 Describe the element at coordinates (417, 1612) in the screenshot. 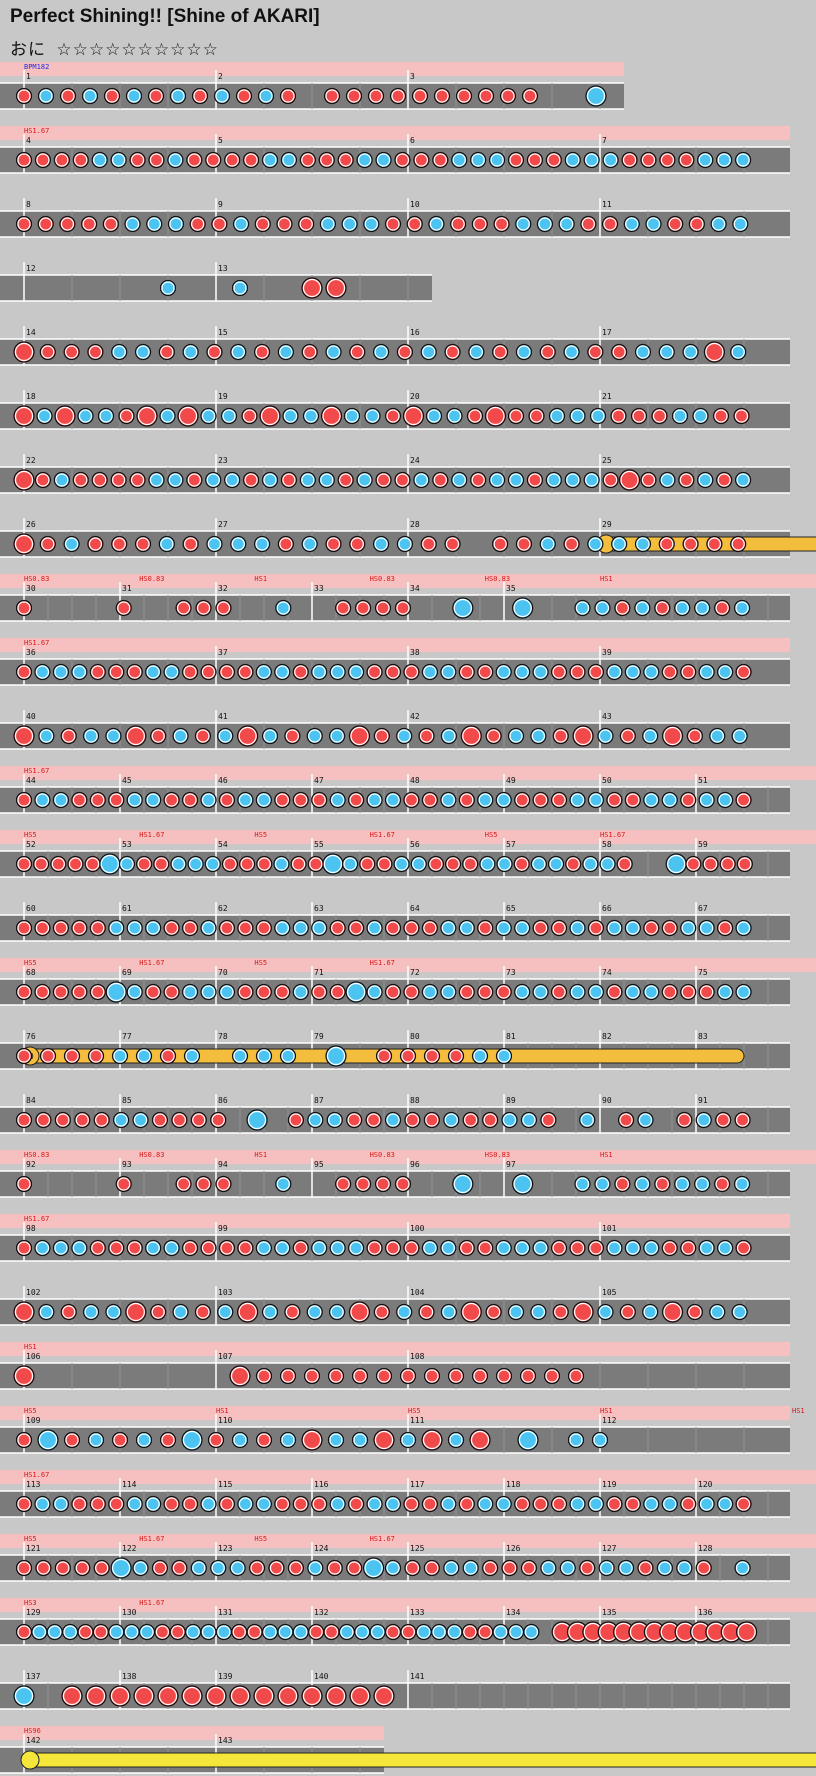

I see `measure-number: 133` at that location.